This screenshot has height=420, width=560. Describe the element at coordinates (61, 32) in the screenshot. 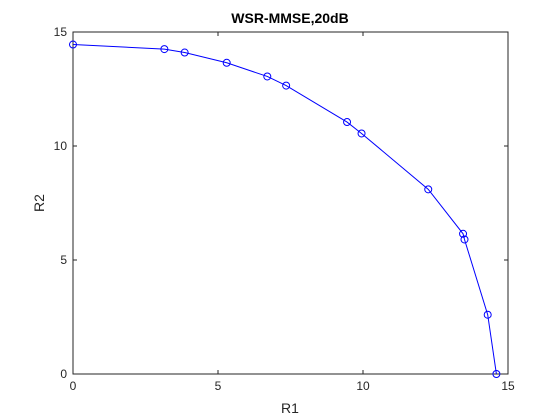

I see `y-tick-label: 15` at that location.